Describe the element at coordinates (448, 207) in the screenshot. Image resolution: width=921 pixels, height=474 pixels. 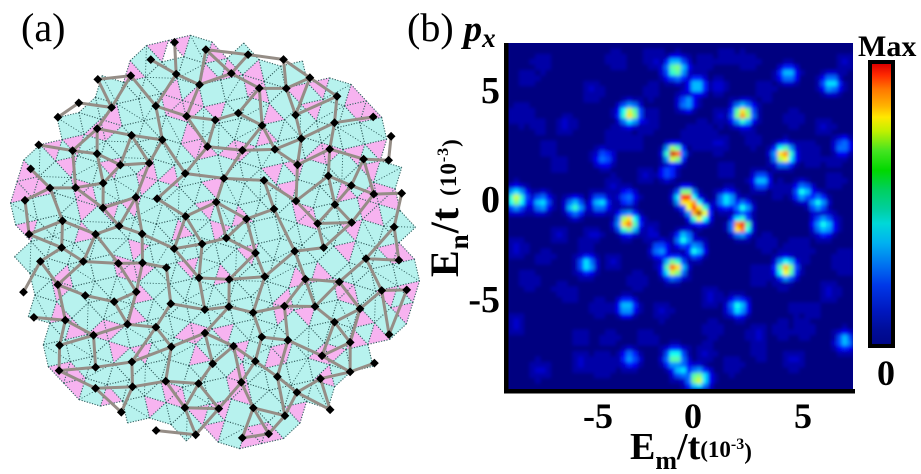
I see `svg-text: En/t (10-3)` at that location.